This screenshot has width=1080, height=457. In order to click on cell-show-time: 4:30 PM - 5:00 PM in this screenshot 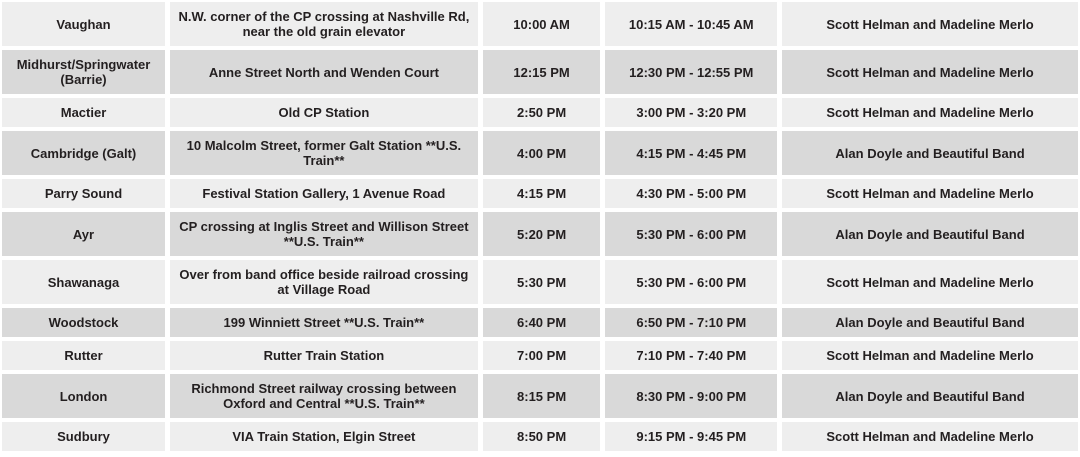, I will do `click(691, 193)`.